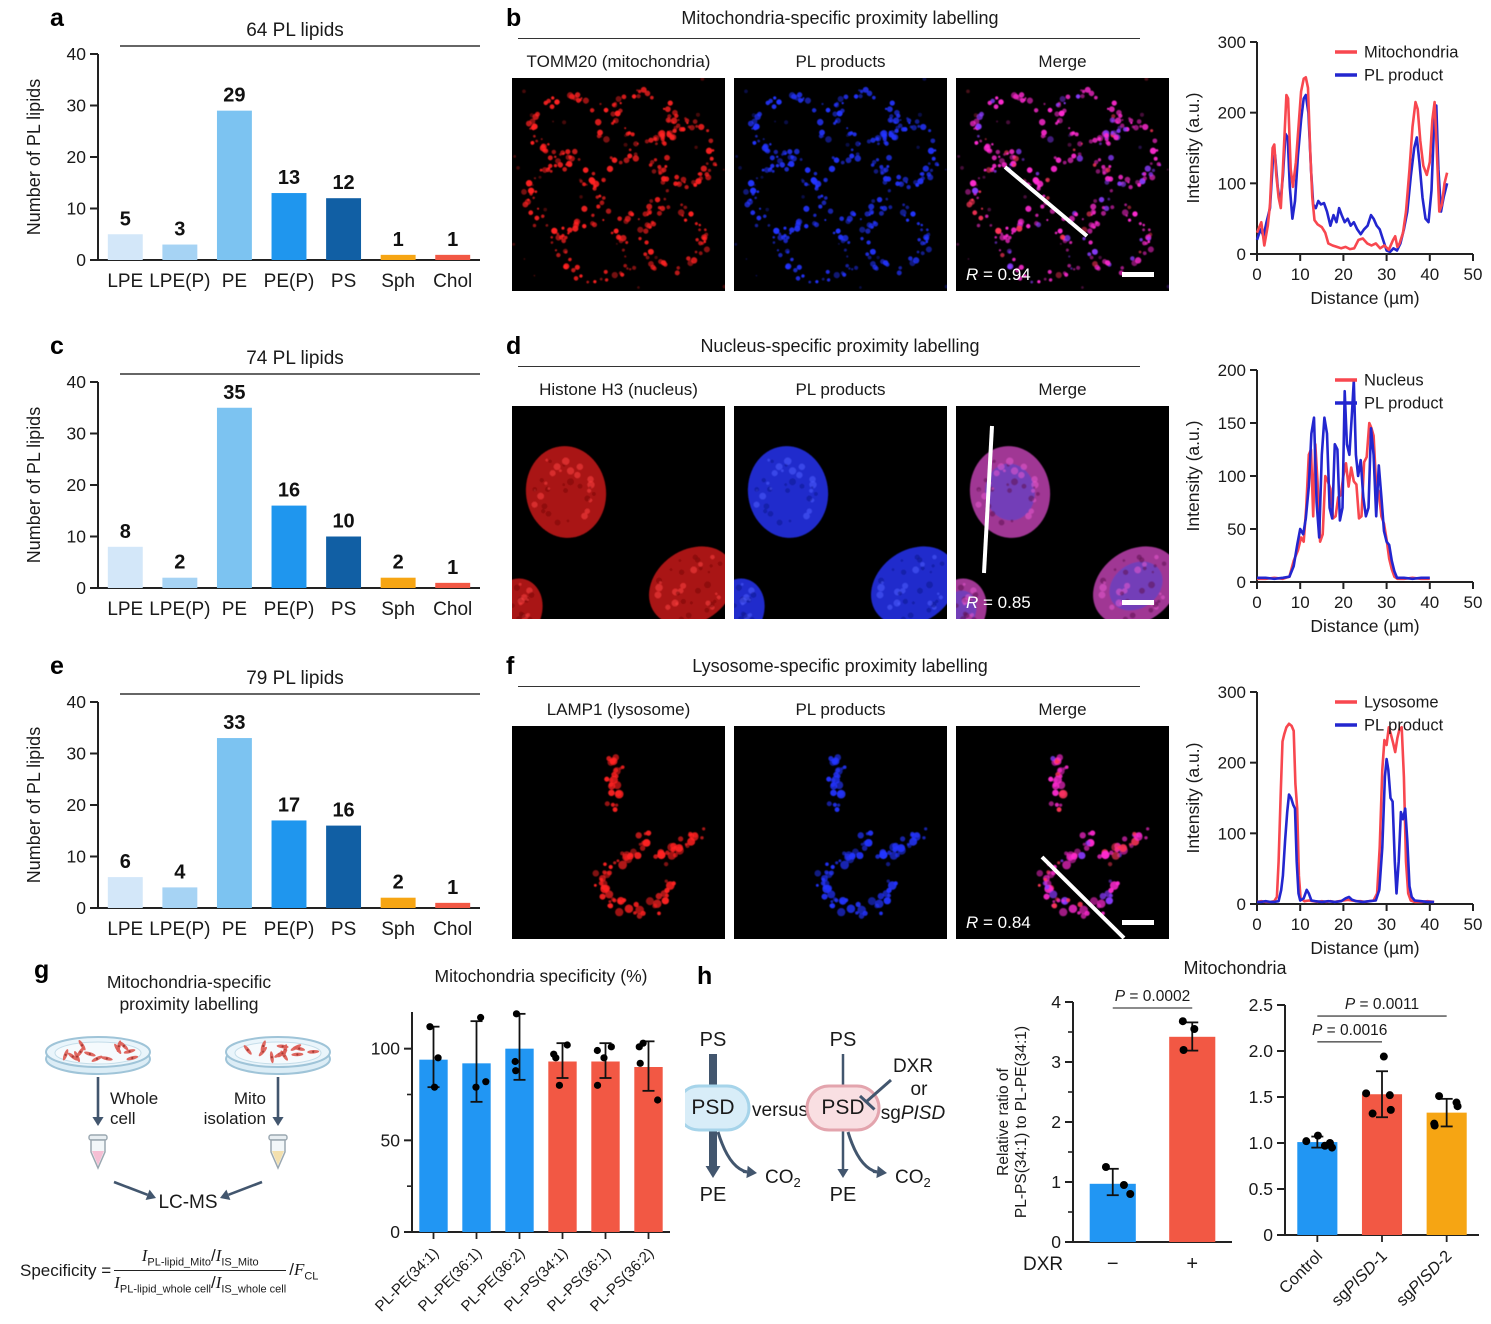 This screenshot has height=1324, width=1491. Describe the element at coordinates (1235, 968) in the screenshot. I see `panel-h-chart-title: Mitochondria` at that location.